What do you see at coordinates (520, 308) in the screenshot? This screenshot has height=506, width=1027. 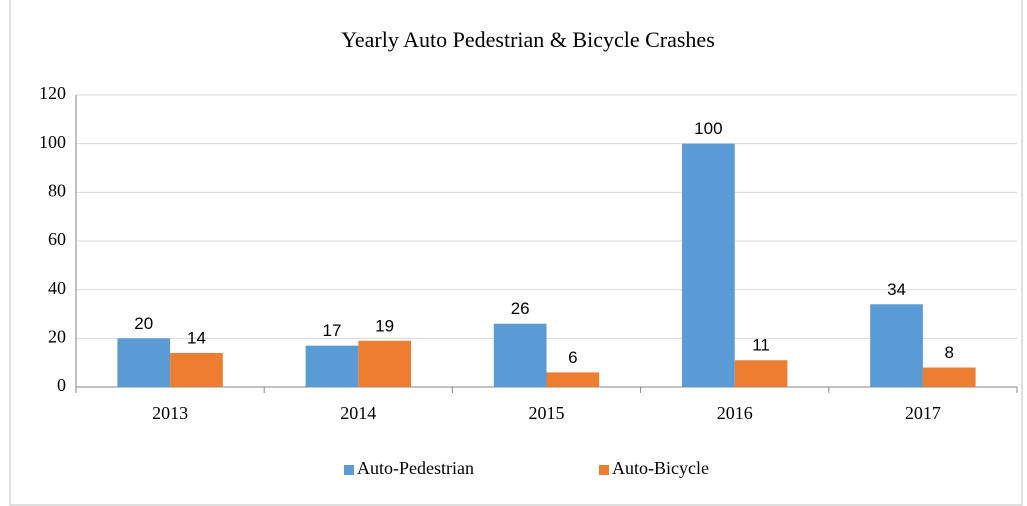 I see `data-label: 26` at bounding box center [520, 308].